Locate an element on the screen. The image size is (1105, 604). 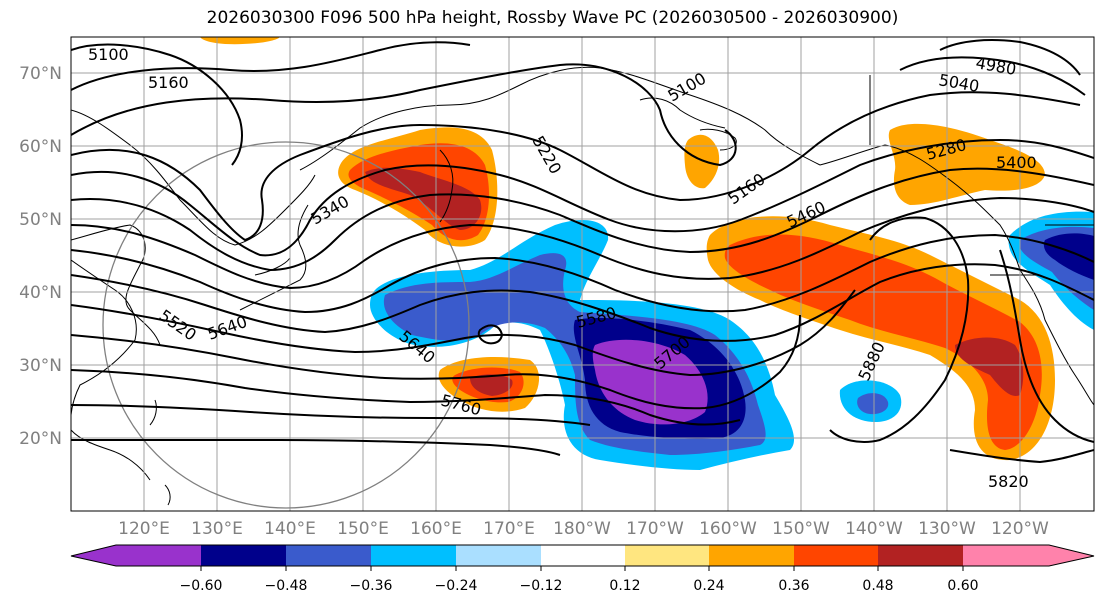
colorbar-cells is located at coordinates (582, 555).